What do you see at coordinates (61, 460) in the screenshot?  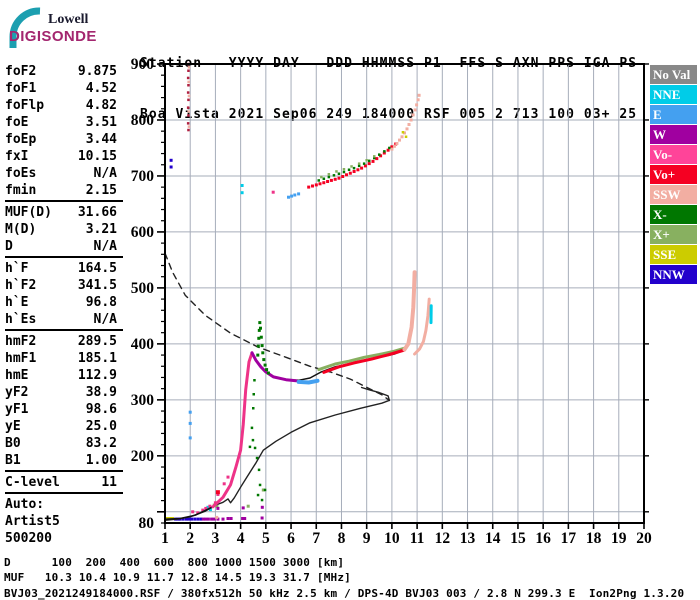 I see `parameter-row: B1 1.00` at bounding box center [61, 460].